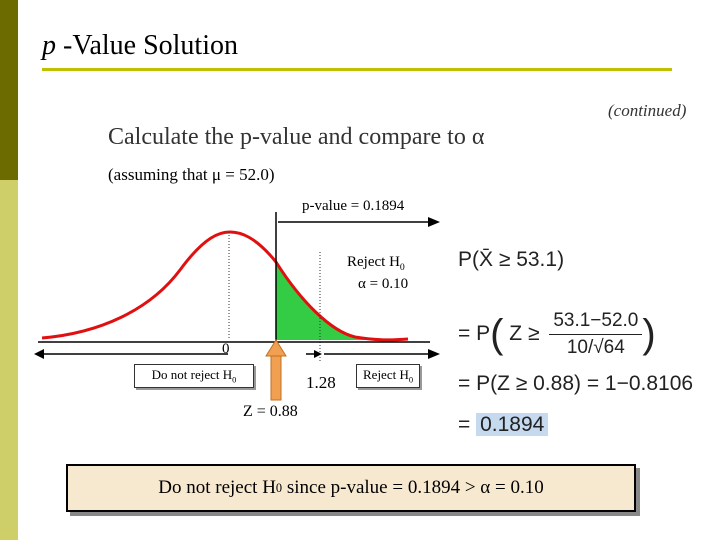  I want to click on accent-bar-dark, so click(9, 90).